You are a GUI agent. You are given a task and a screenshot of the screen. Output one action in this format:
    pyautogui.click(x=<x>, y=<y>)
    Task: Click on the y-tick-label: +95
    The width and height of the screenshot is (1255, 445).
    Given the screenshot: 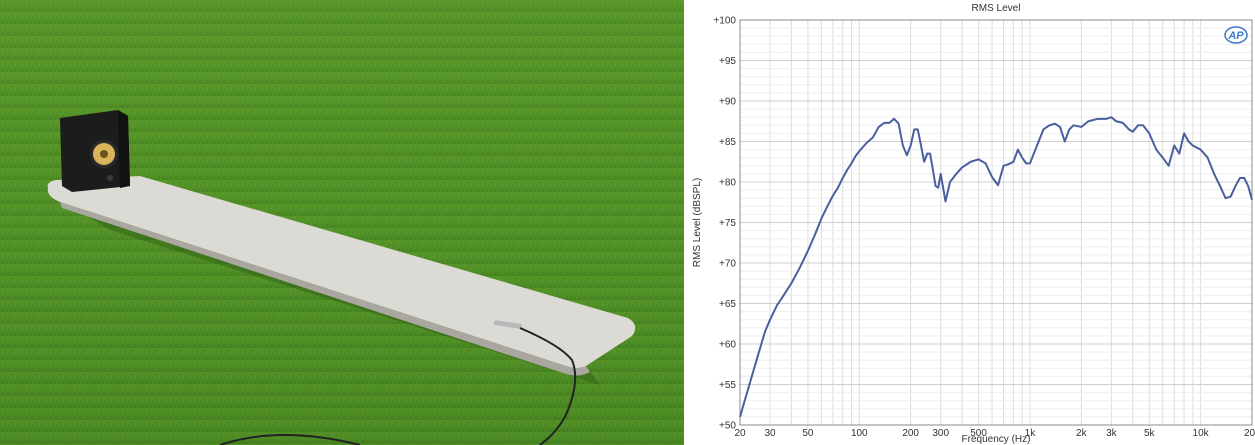 What is the action you would take?
    pyautogui.click(x=727, y=61)
    